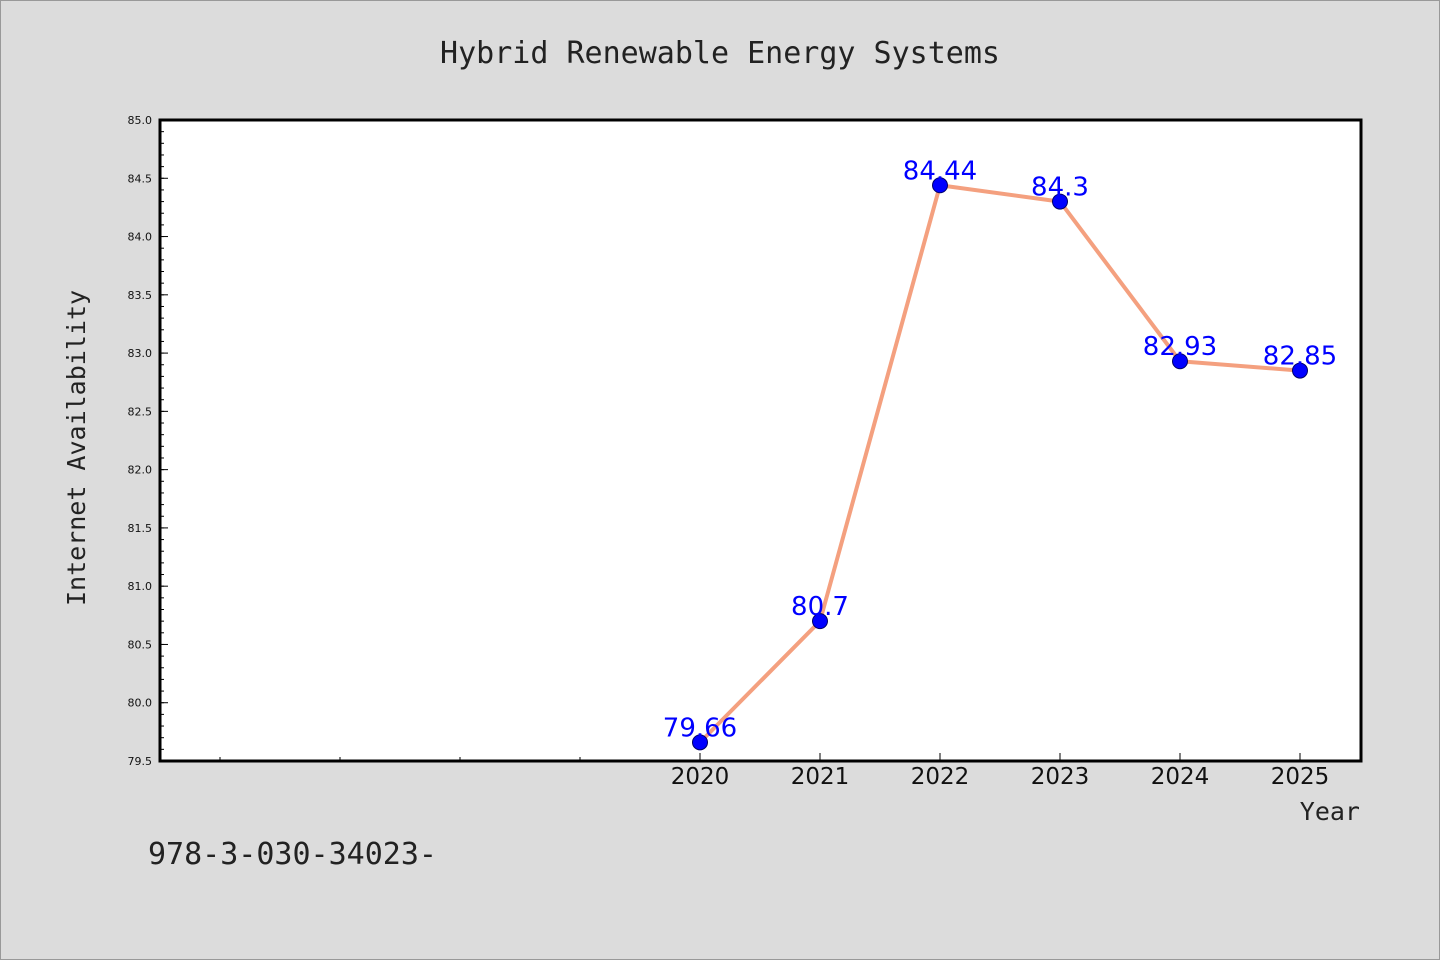  I want to click on data-label: 80.7, so click(820, 607).